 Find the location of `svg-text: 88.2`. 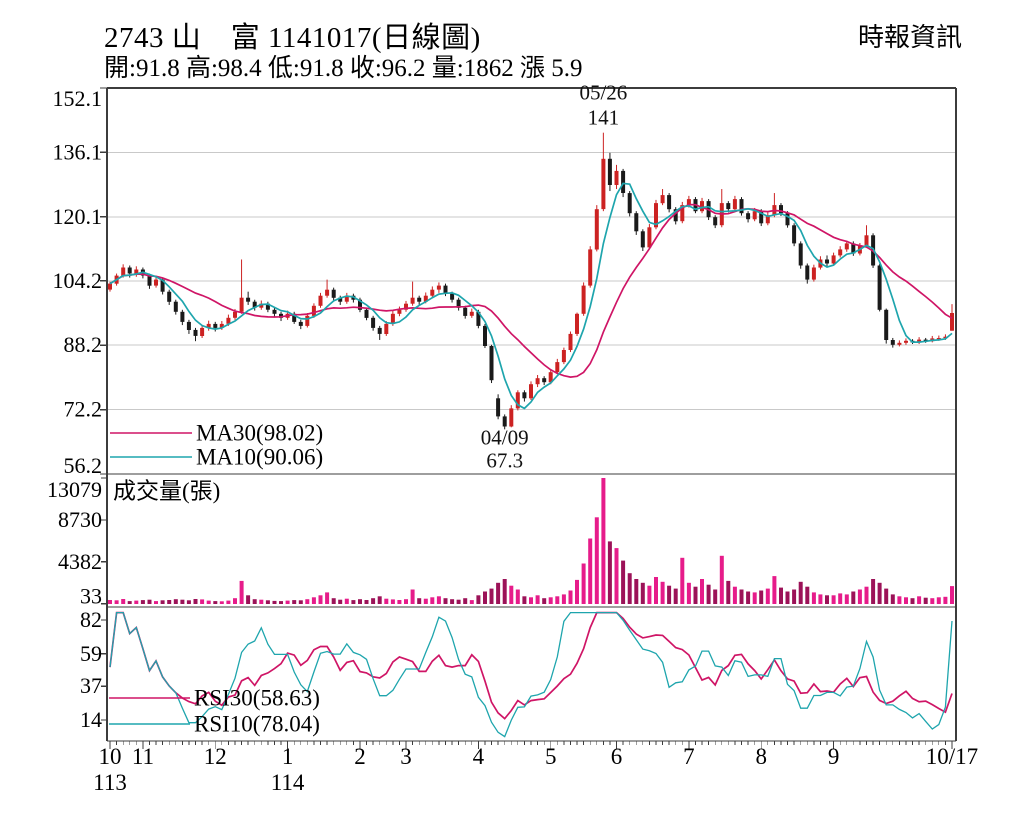

svg-text: 88.2 is located at coordinates (83, 344).